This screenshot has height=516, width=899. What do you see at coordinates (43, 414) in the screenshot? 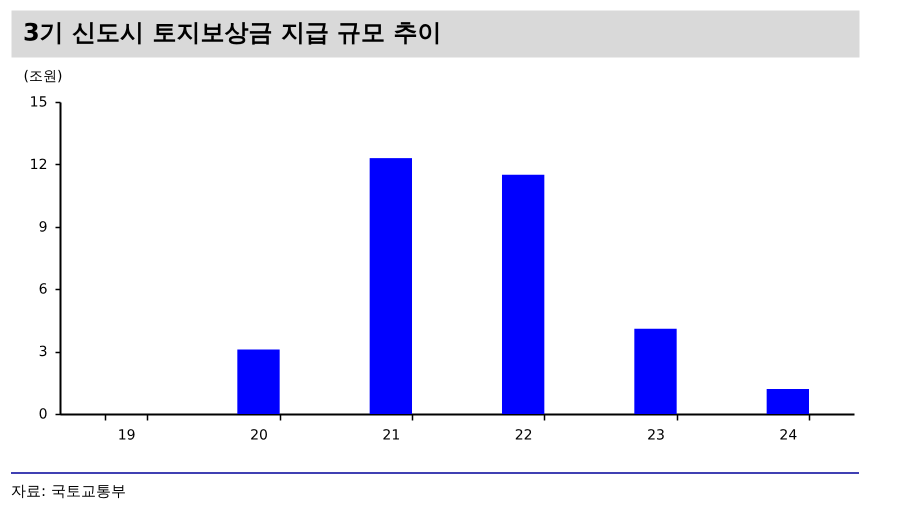
I see `y-tick-label: 0` at bounding box center [43, 414].